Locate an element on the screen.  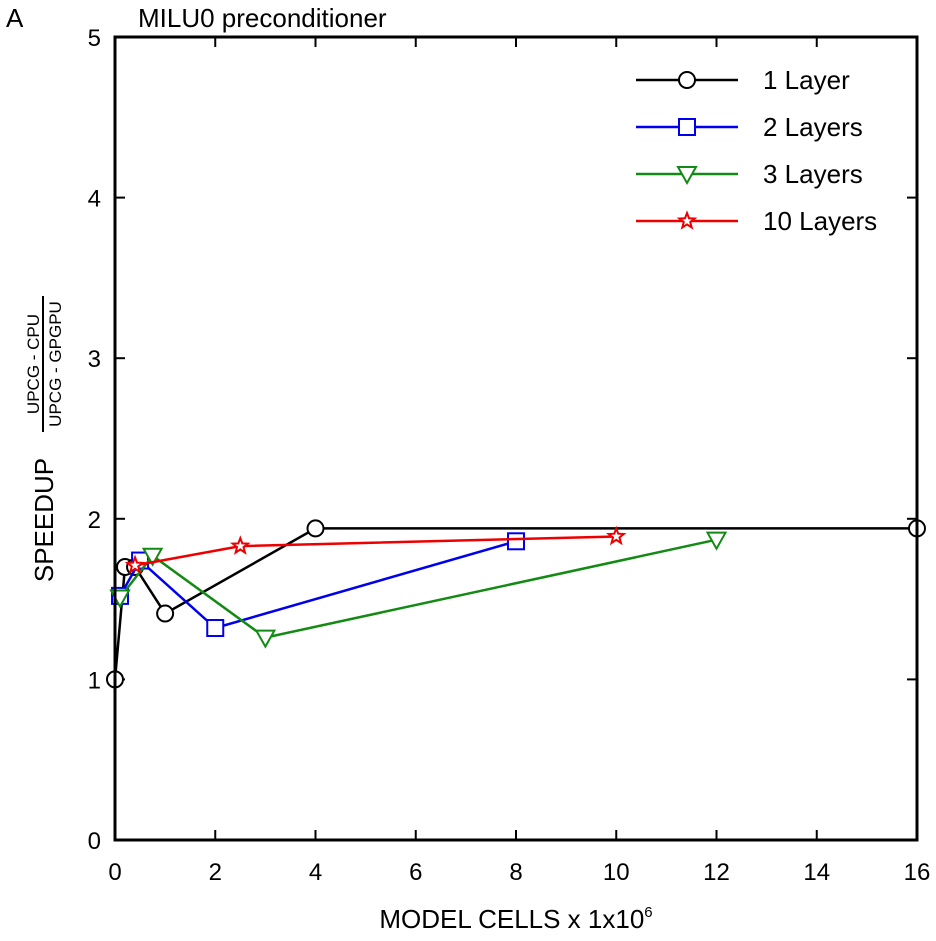
panel-label: A is located at coordinates (15, 18).